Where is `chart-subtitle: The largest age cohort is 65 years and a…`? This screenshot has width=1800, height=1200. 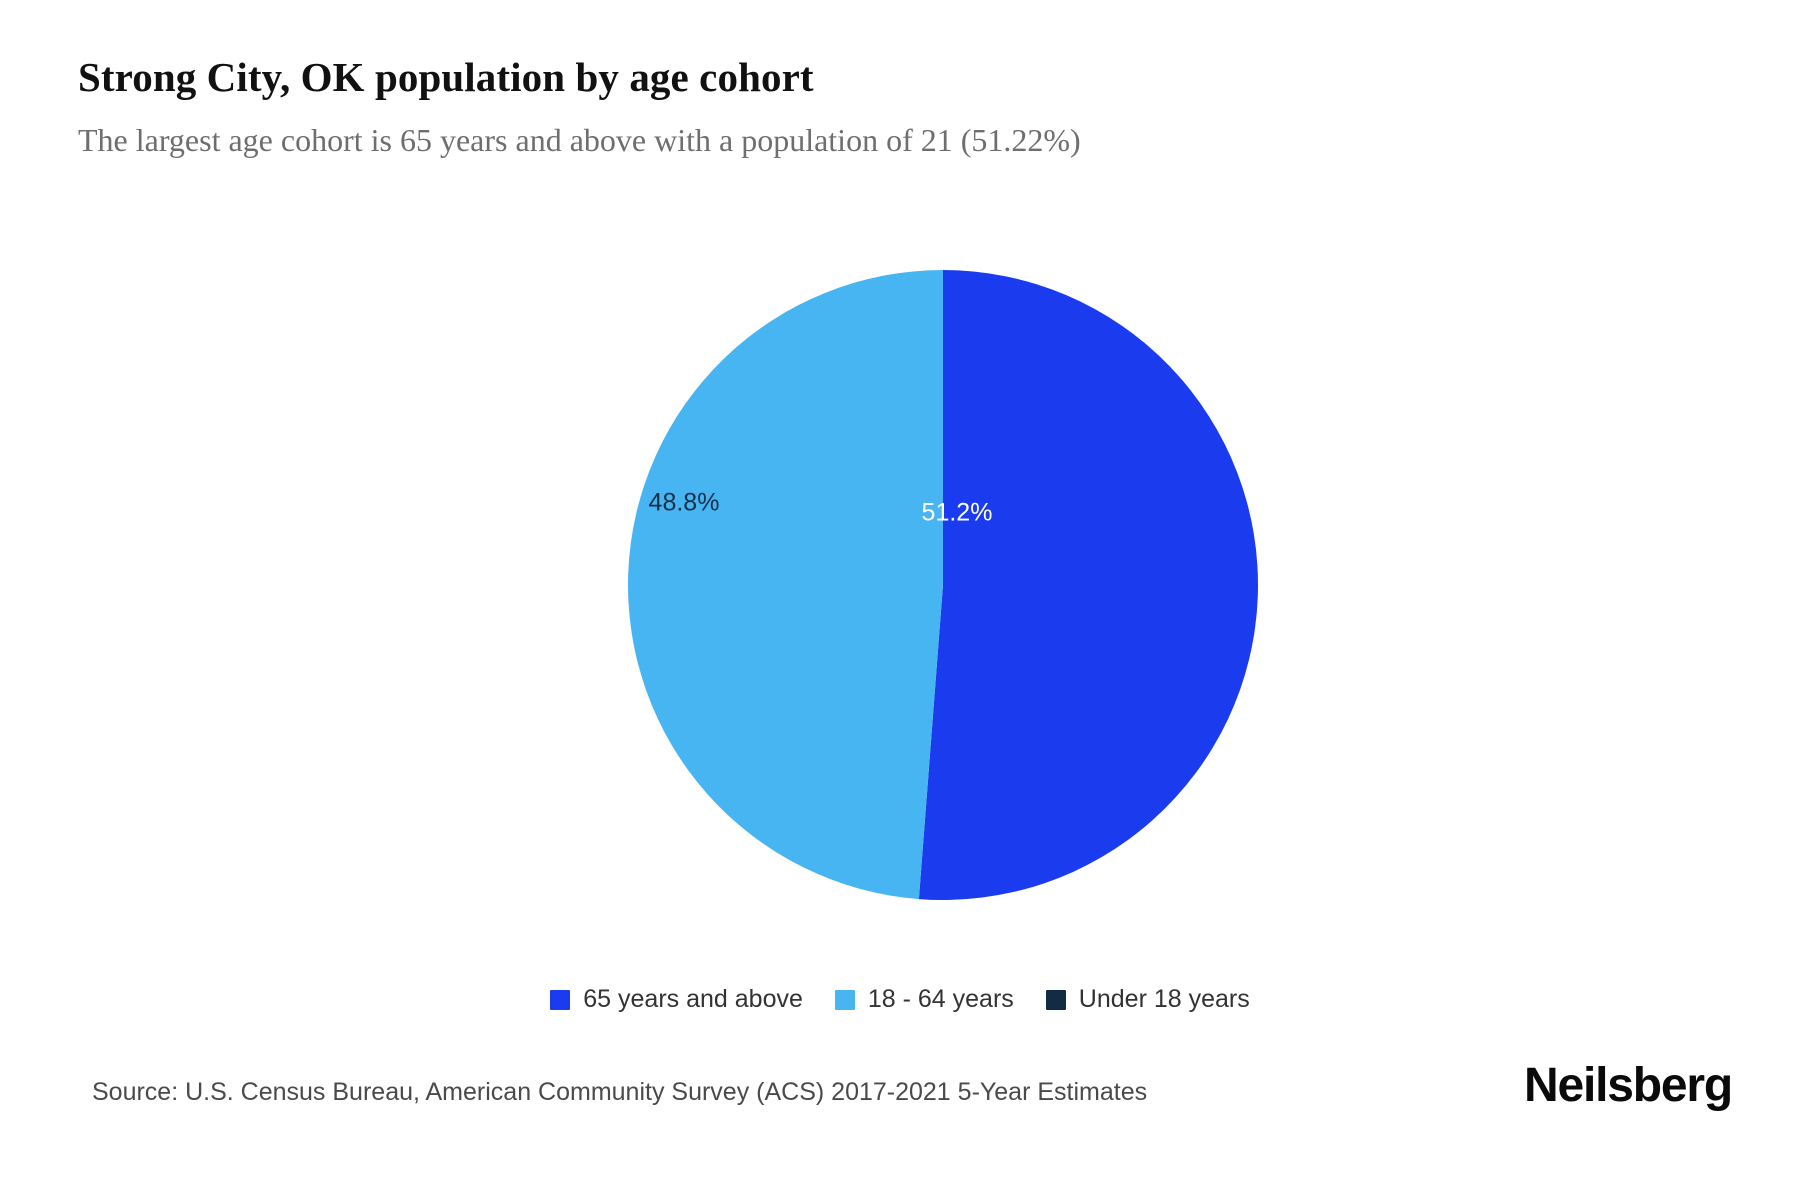 chart-subtitle: The largest age cohort is 65 years and a… is located at coordinates (579, 140).